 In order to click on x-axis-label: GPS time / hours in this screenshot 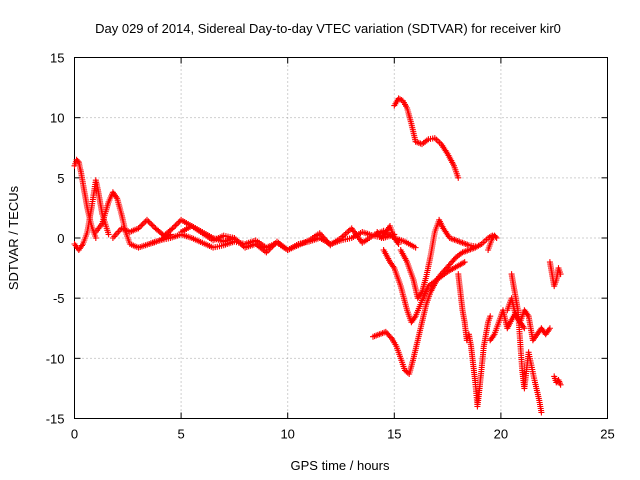, I will do `click(340, 465)`.